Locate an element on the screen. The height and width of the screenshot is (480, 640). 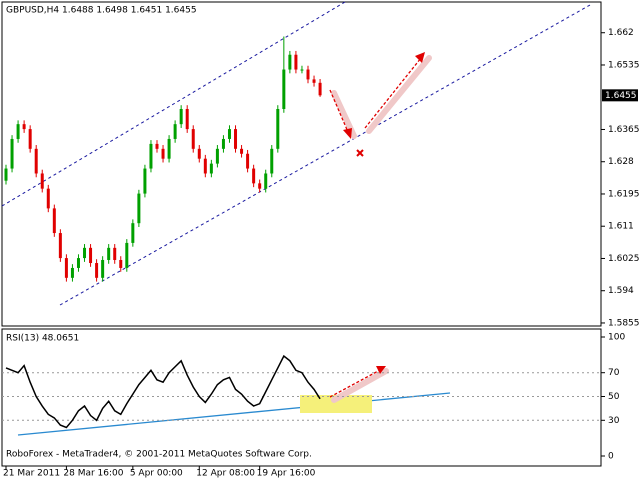
x-tick-label: 5 Apr 00:00 is located at coordinates (156, 474).